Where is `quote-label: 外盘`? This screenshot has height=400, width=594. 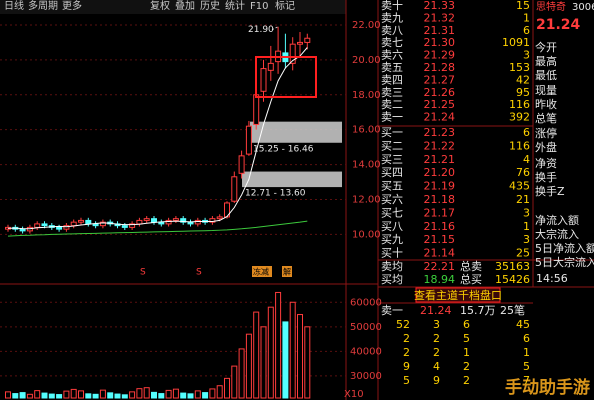
quote-label: 外盘 is located at coordinates (546, 147).